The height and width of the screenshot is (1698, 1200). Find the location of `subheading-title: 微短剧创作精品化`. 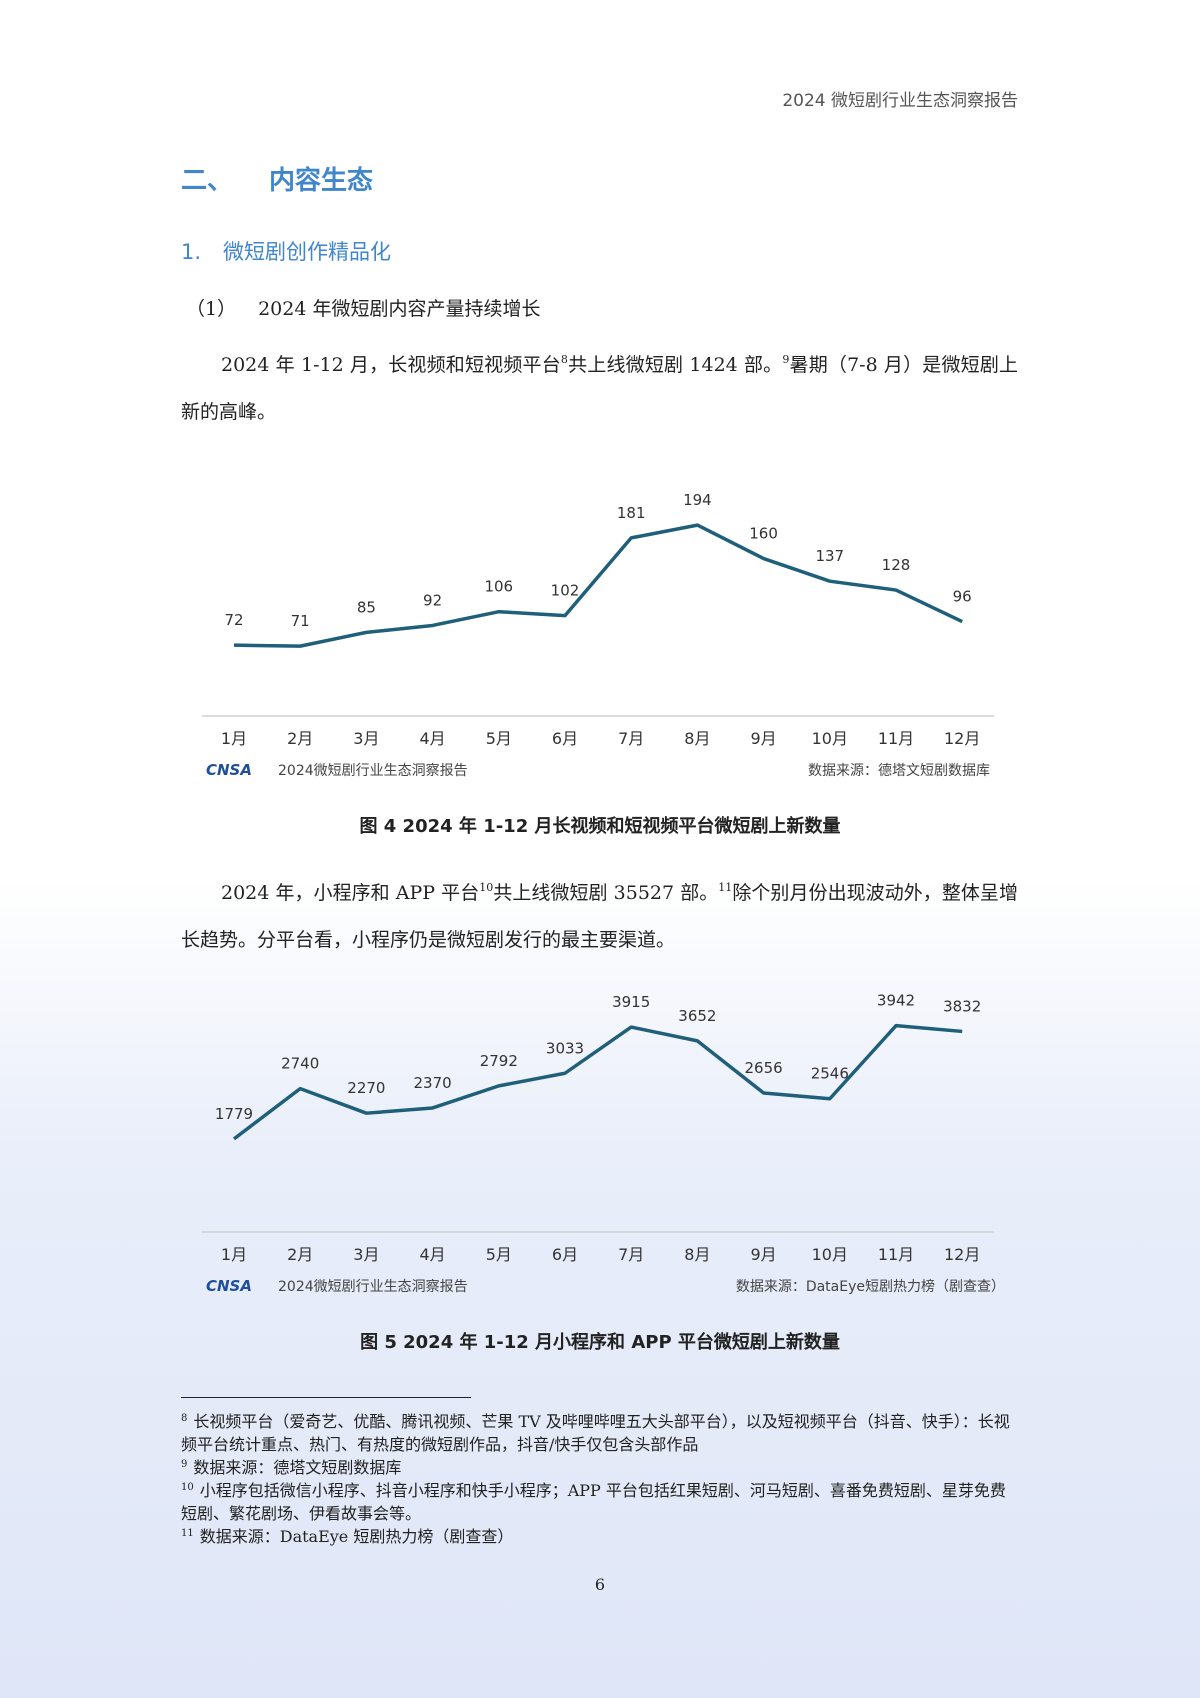

subheading-title: 微短剧创作精品化 is located at coordinates (307, 252).